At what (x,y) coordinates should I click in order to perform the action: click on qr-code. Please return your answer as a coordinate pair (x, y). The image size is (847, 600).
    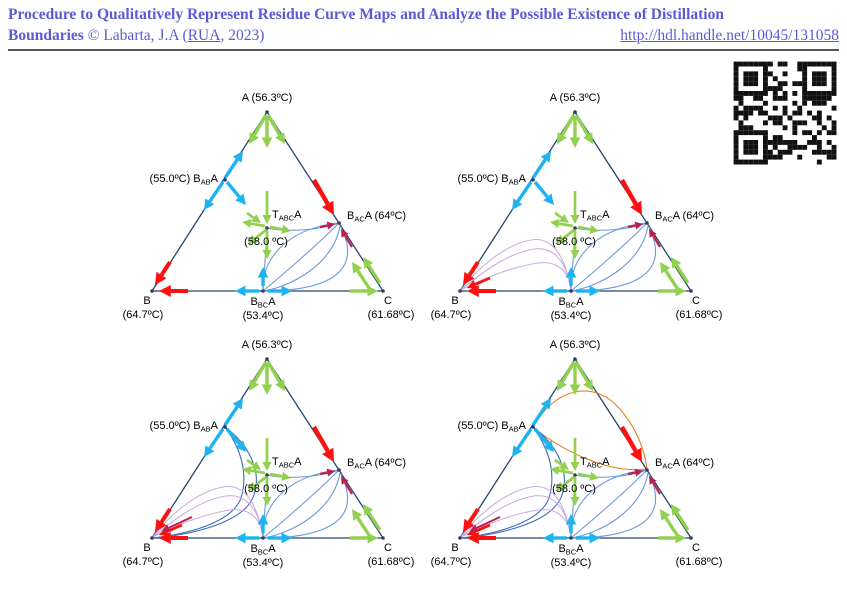
    Looking at the image, I should click on (785, 113).